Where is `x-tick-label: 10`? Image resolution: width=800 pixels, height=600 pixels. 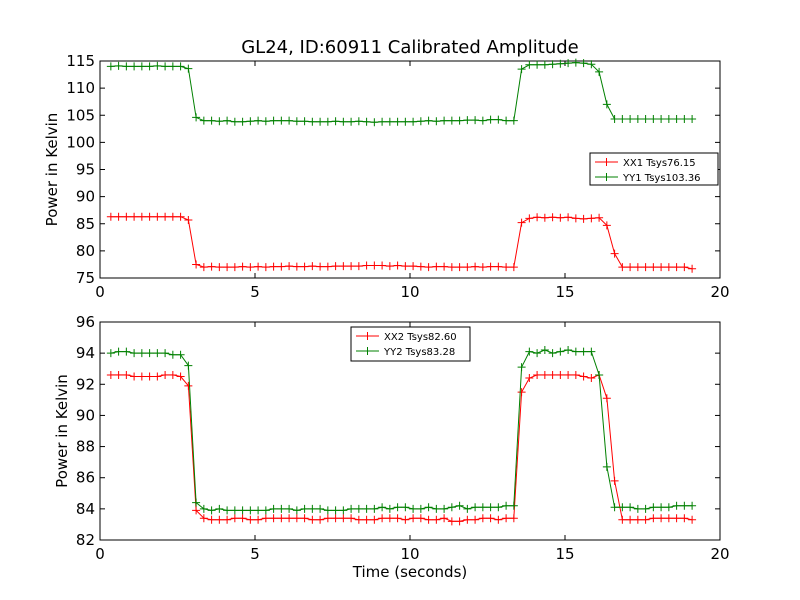 x-tick-label: 10 is located at coordinates (409, 292).